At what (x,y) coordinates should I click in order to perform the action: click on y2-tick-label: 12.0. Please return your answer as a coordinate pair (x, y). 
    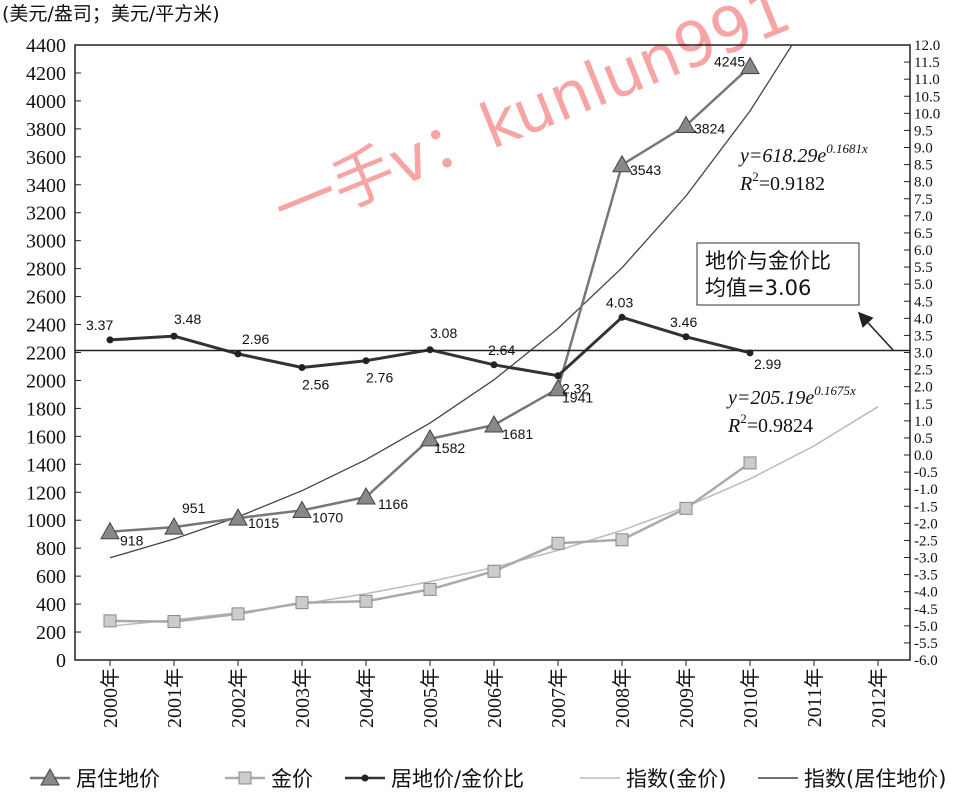
    Looking at the image, I should click on (927, 46).